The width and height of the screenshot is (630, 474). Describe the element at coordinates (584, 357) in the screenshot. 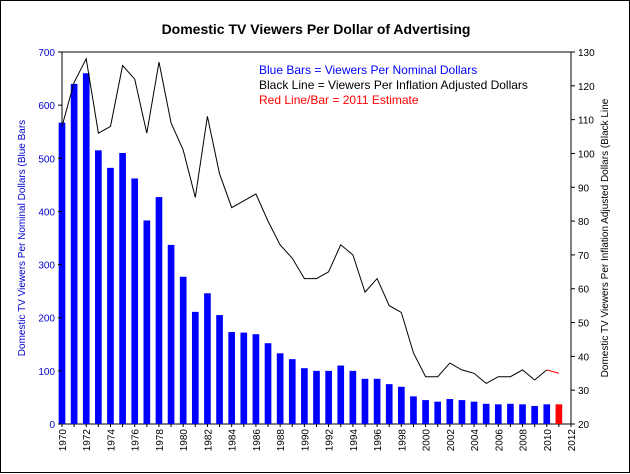

I see `right-tick-label-40: 40` at that location.